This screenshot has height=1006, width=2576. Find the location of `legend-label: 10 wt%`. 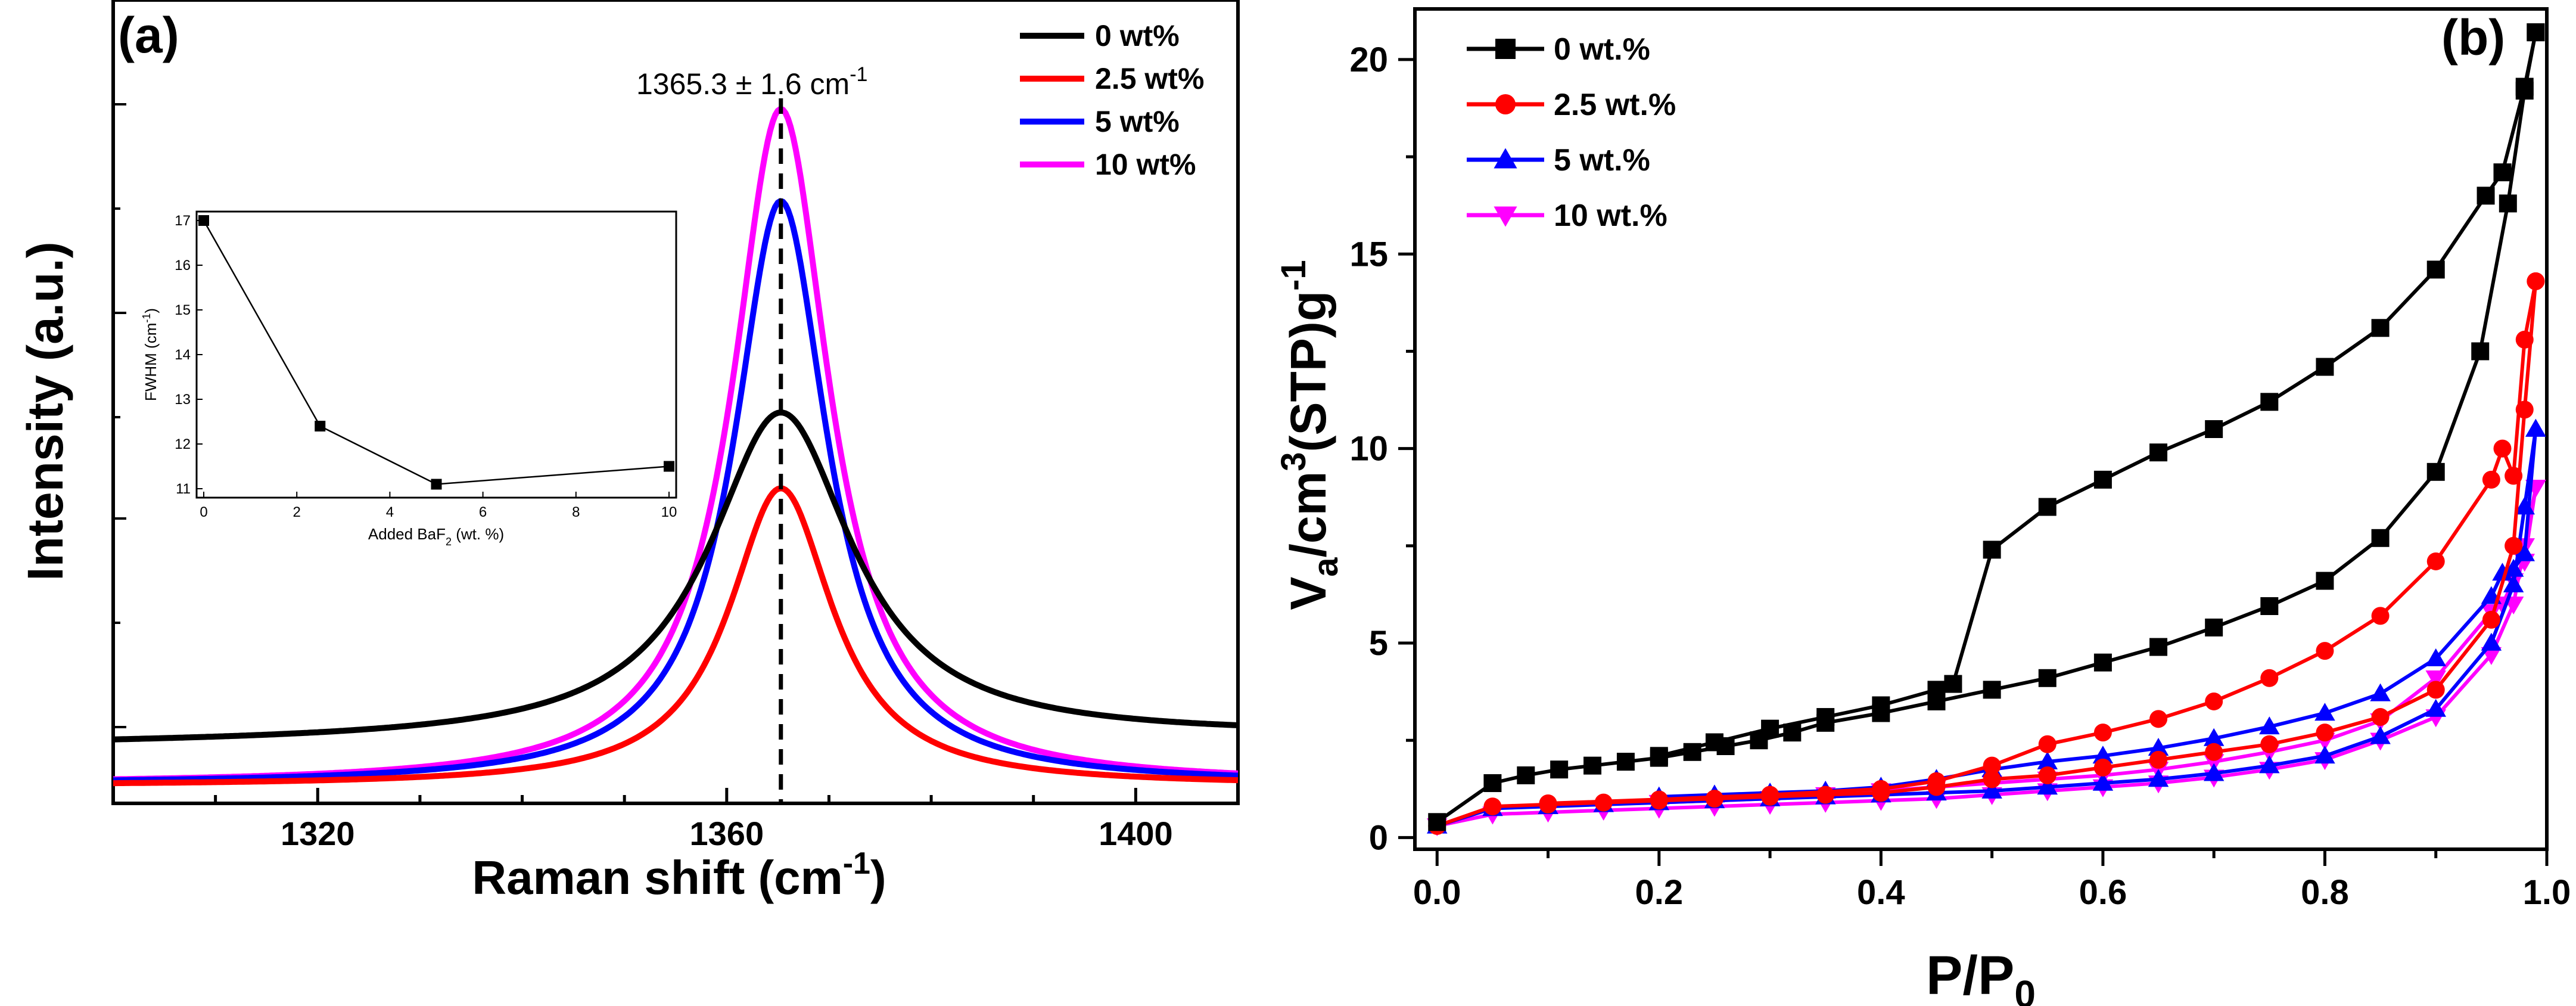

legend-label: 10 wt% is located at coordinates (1145, 164).